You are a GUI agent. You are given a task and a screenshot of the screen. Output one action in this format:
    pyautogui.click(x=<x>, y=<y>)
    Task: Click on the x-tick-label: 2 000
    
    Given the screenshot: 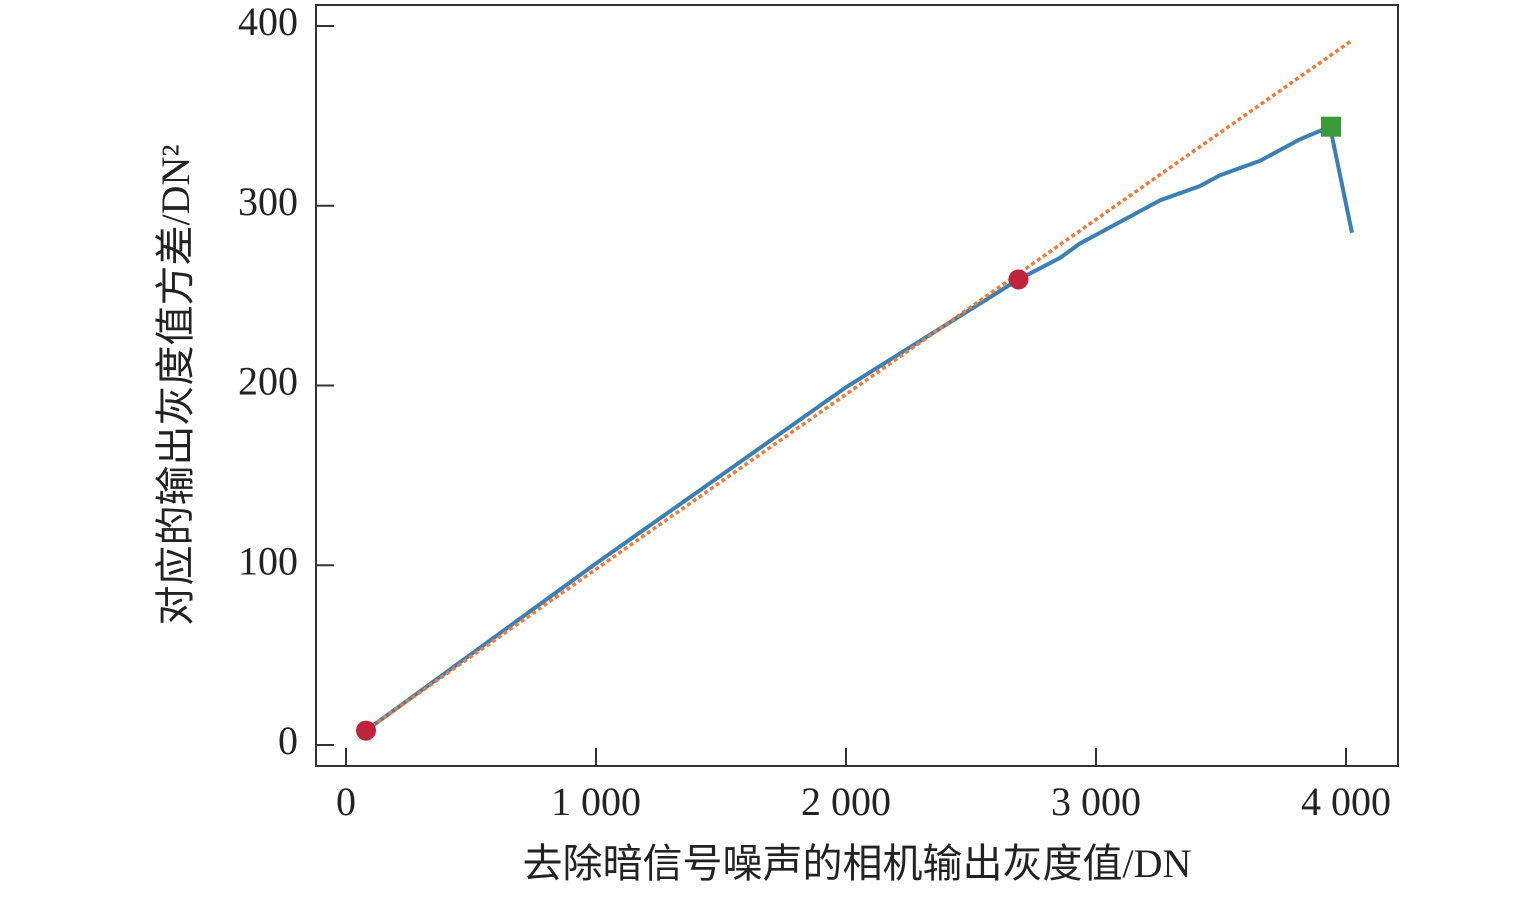 What is the action you would take?
    pyautogui.click(x=846, y=801)
    